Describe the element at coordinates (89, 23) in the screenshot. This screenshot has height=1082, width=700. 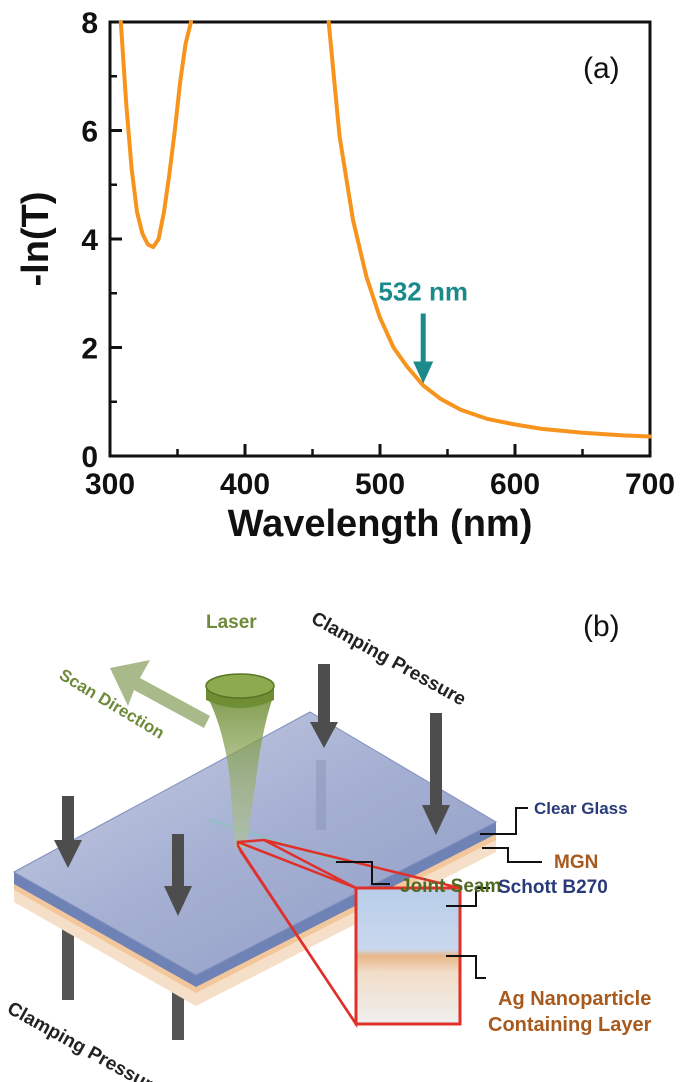
I see `y-tick-label-4: 8` at that location.